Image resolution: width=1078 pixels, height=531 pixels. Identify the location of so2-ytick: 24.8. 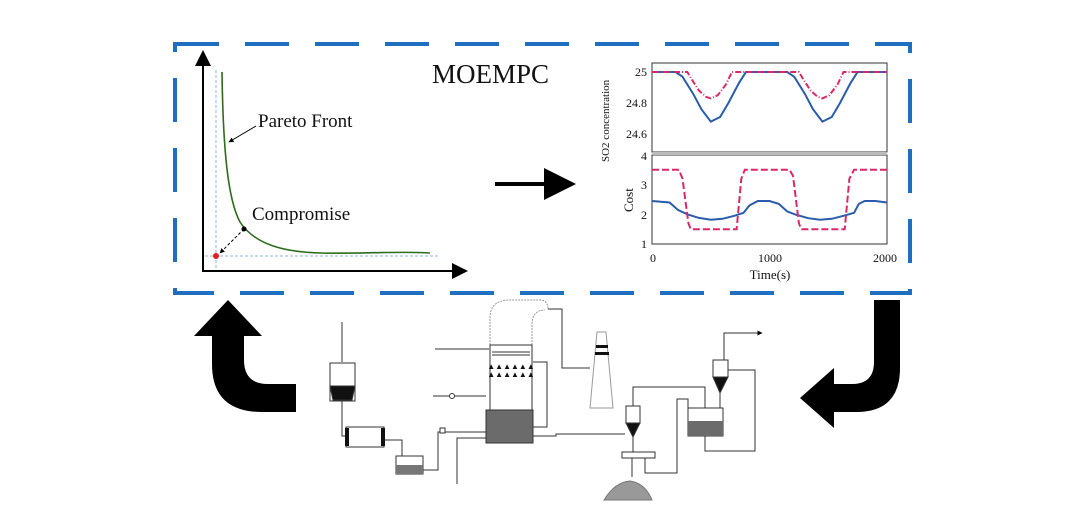
(636, 103).